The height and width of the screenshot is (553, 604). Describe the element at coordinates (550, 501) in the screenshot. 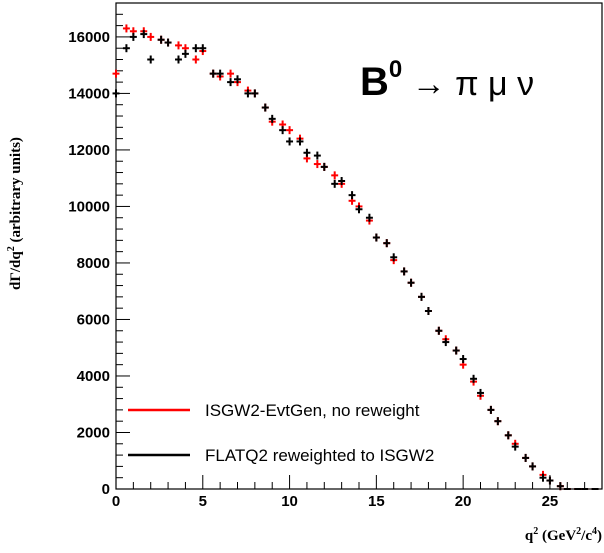

I see `x-tick-label: 25` at that location.